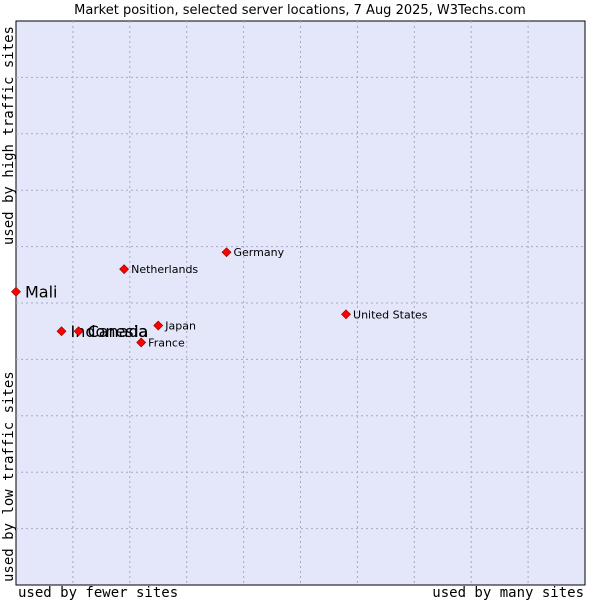  I want to click on label-germany: Germany, so click(259, 252).